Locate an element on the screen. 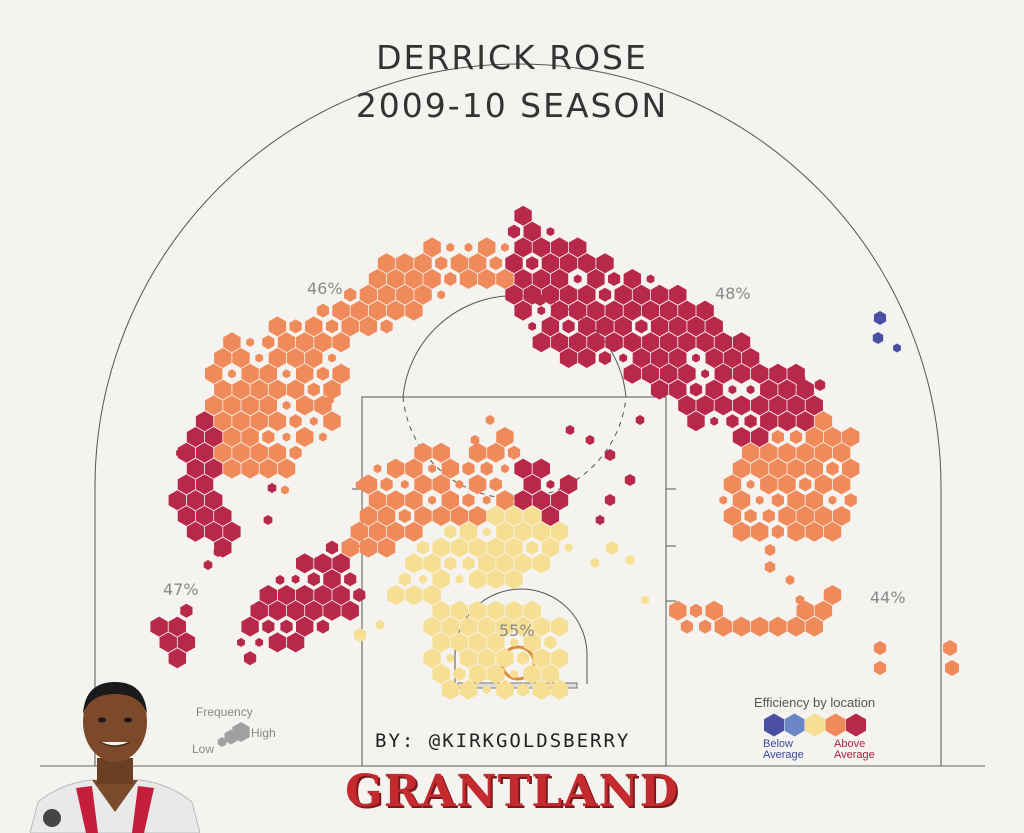 The height and width of the screenshot is (833, 1024). zone-pct-right-corner: 44% is located at coordinates (888, 597).